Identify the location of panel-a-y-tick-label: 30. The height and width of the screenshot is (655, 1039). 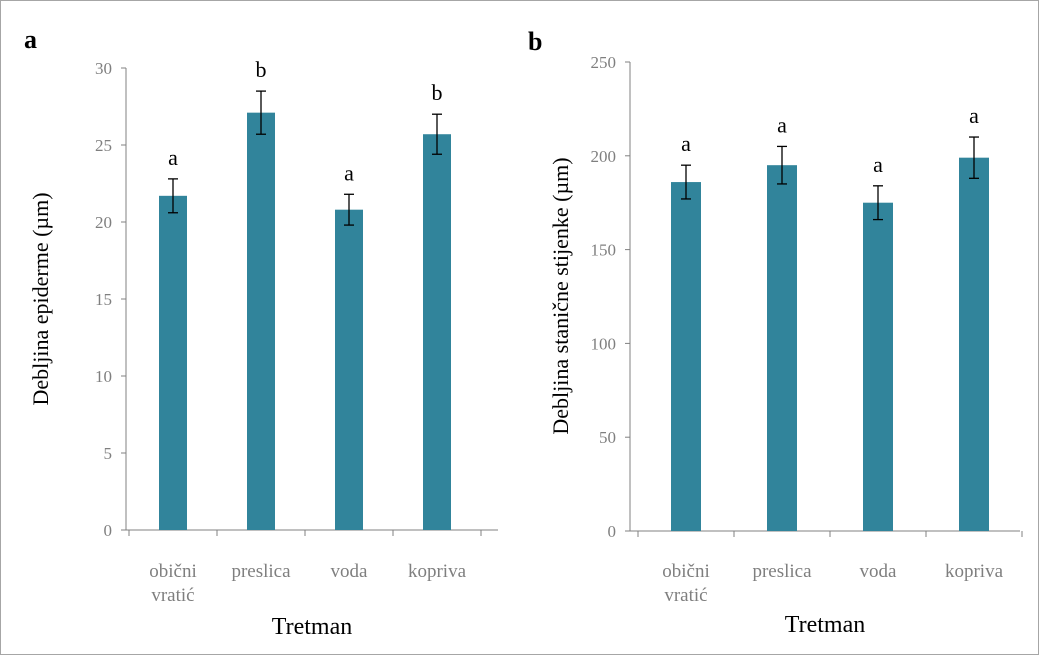
(103, 68).